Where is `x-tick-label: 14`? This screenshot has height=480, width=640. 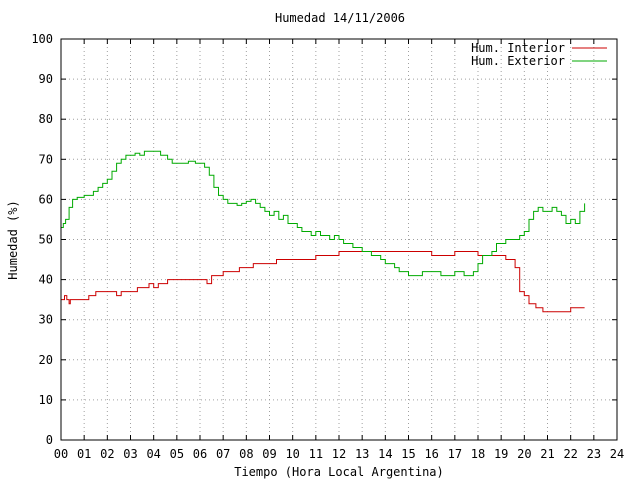 x-tick-label: 14 is located at coordinates (385, 454).